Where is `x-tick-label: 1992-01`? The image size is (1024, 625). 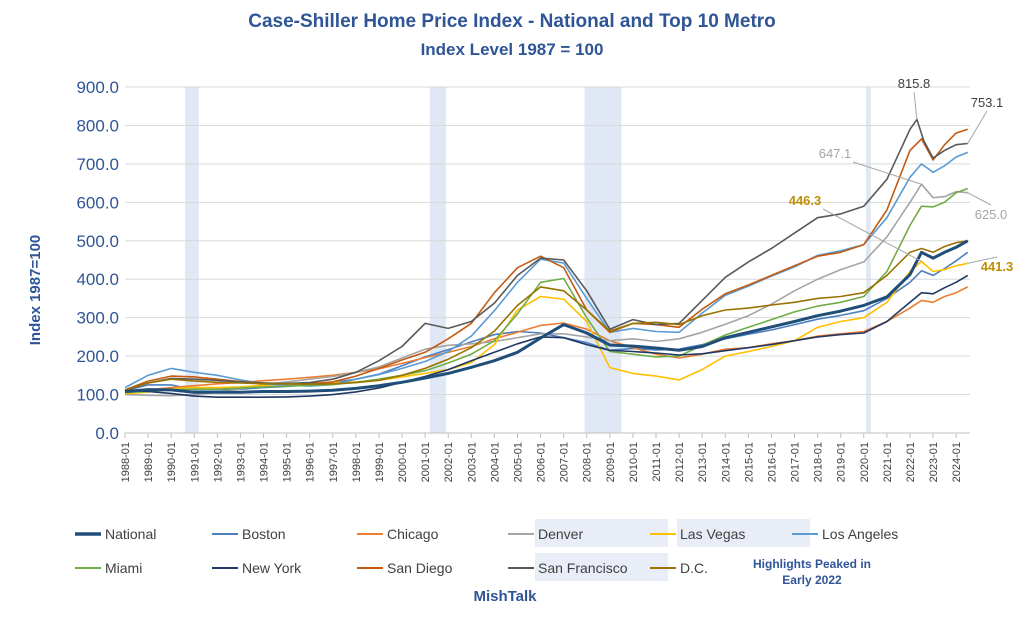 x-tick-label: 1992-01 is located at coordinates (218, 462).